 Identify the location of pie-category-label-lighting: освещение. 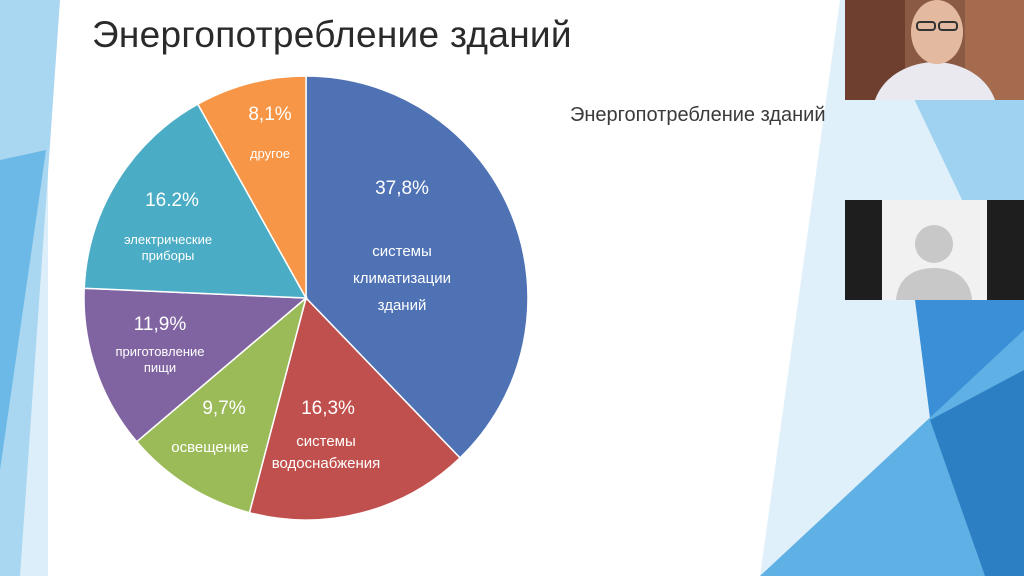
(210, 447).